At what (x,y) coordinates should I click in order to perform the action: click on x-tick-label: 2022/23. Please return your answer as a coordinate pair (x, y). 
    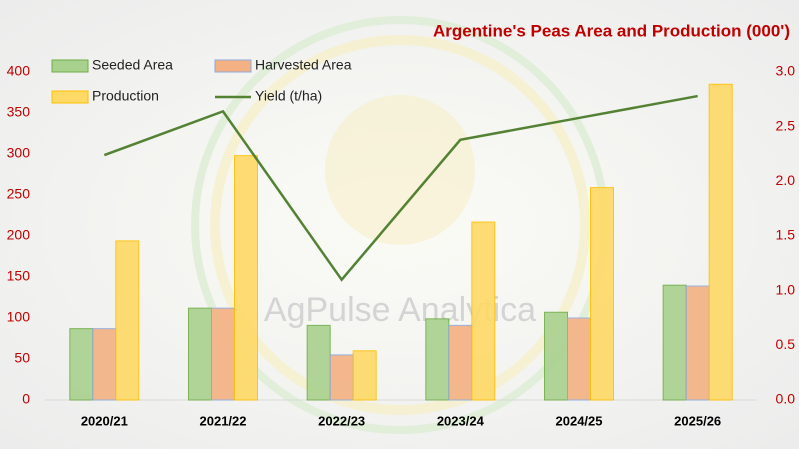
    Looking at the image, I should click on (341, 420).